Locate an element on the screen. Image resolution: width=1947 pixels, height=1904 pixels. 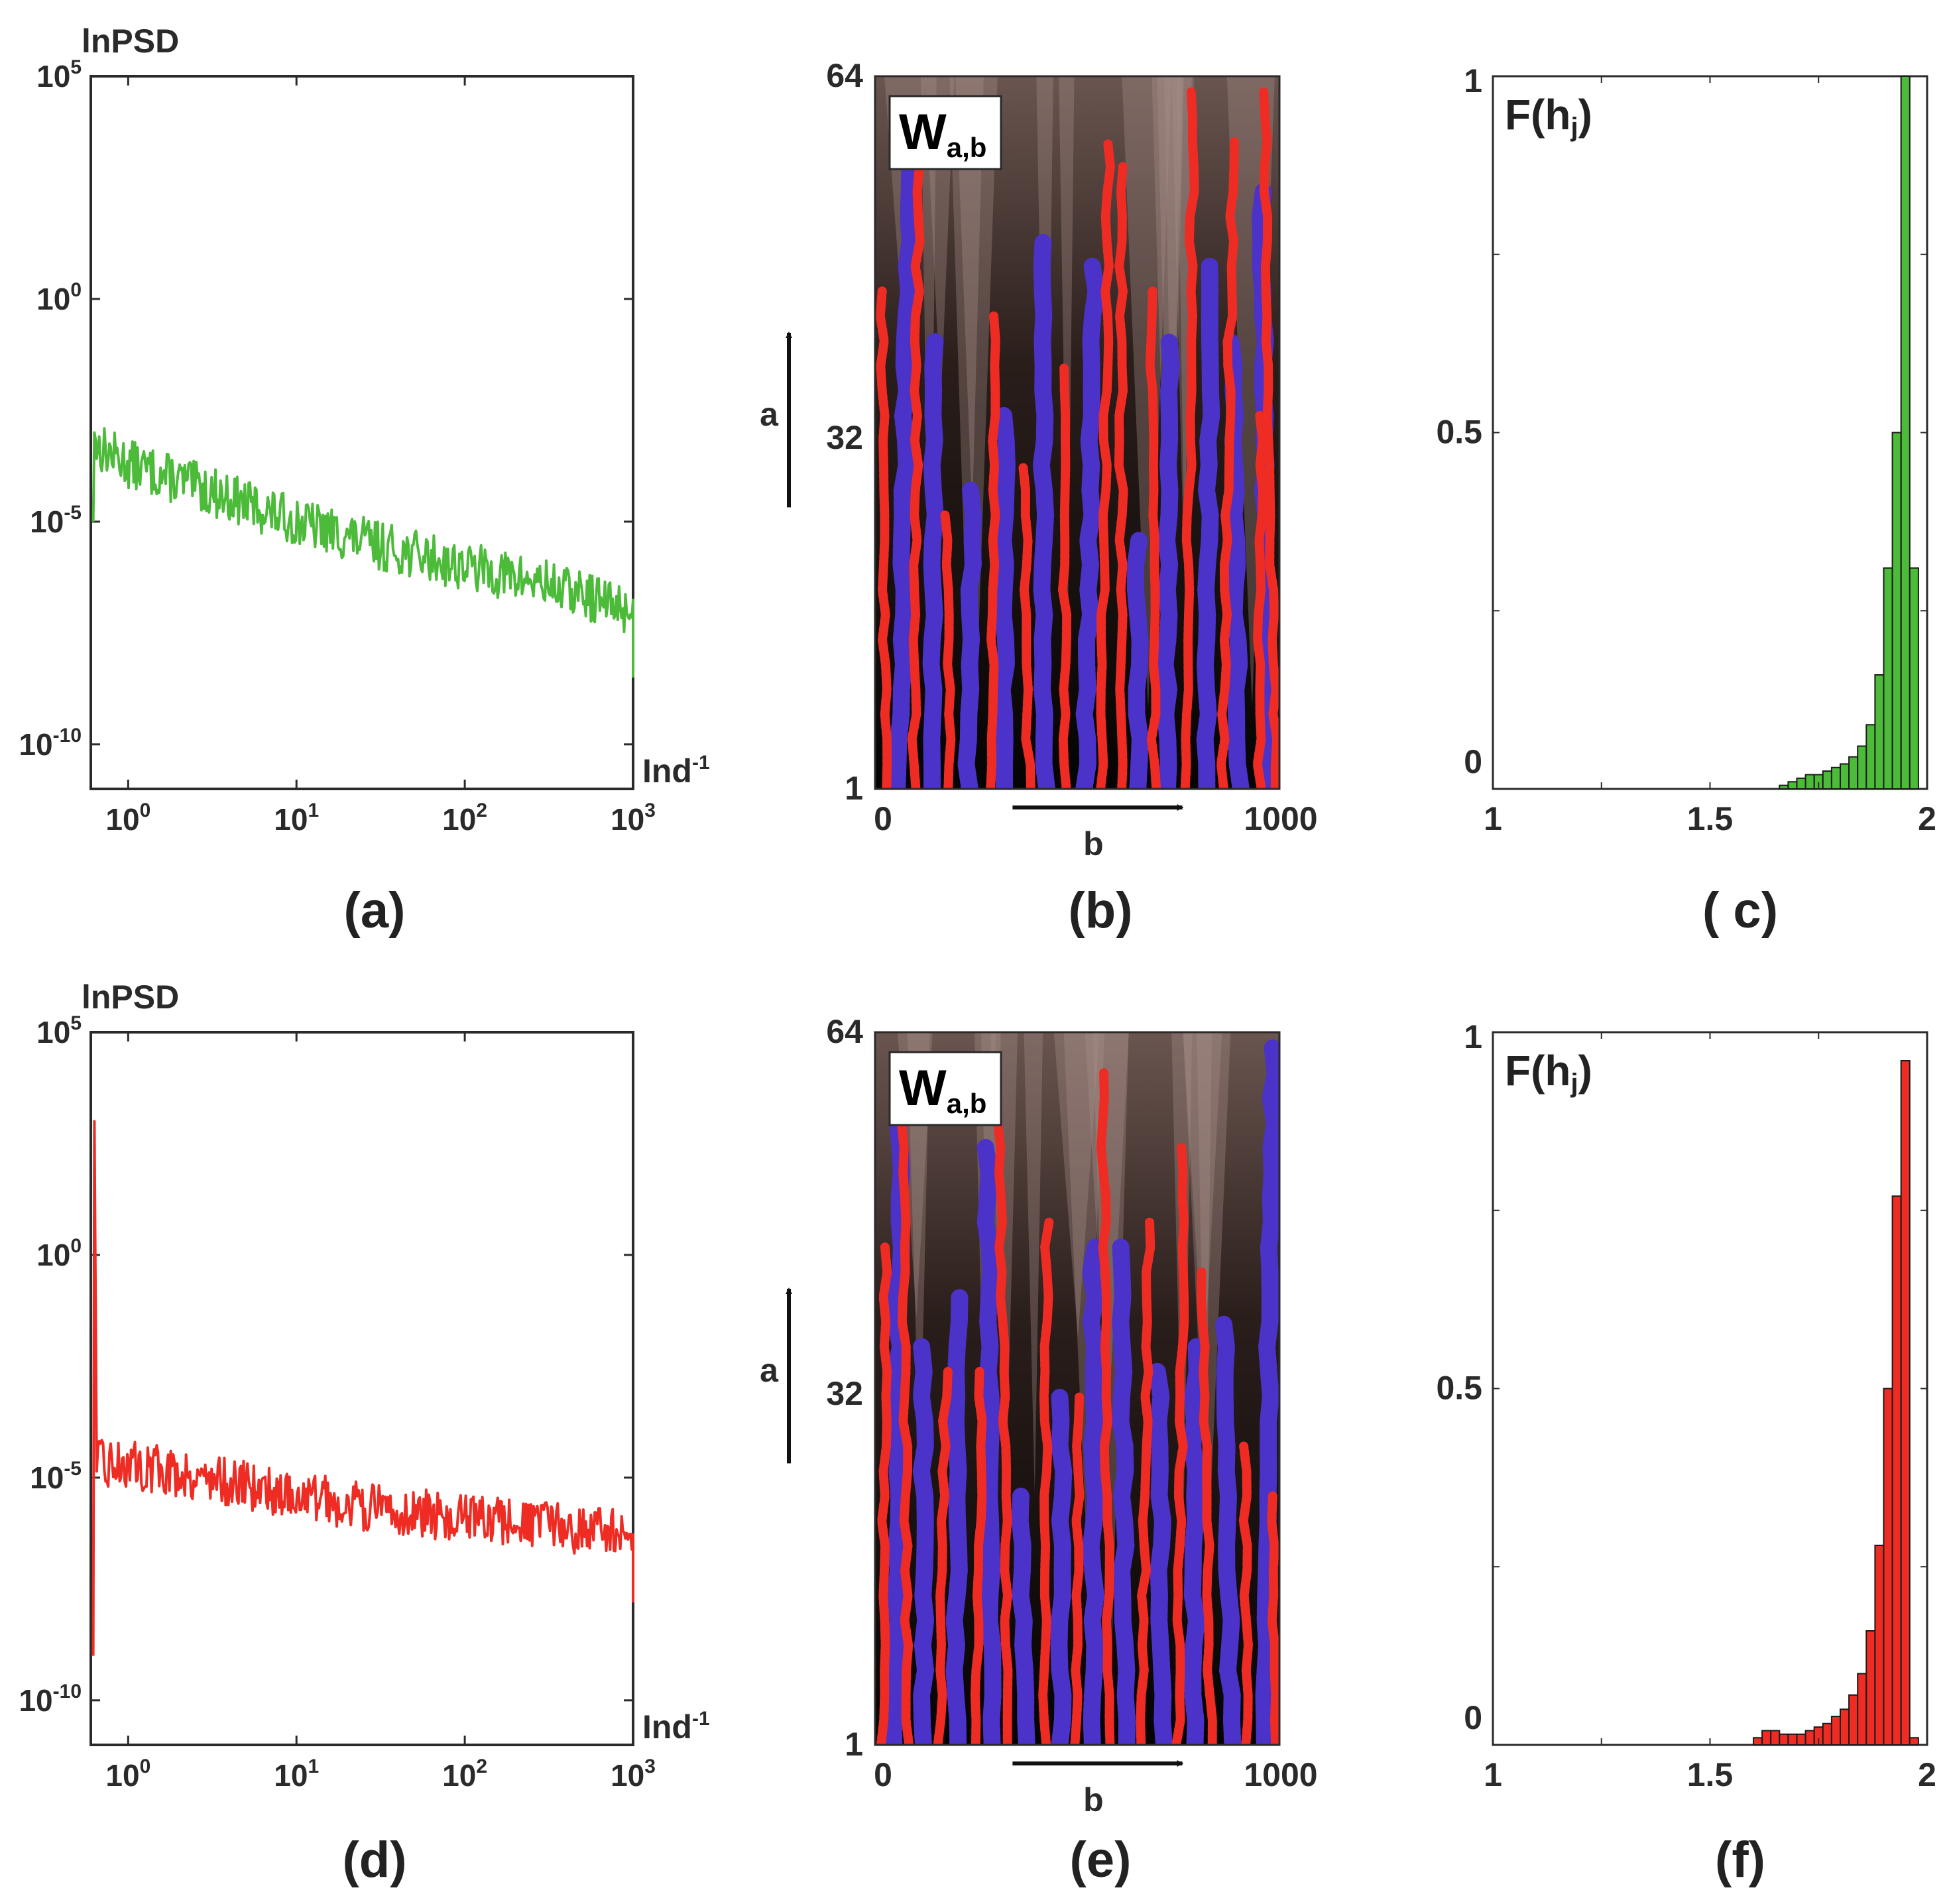
y-axis-label-sub: j is located at coordinates (1574, 1083).